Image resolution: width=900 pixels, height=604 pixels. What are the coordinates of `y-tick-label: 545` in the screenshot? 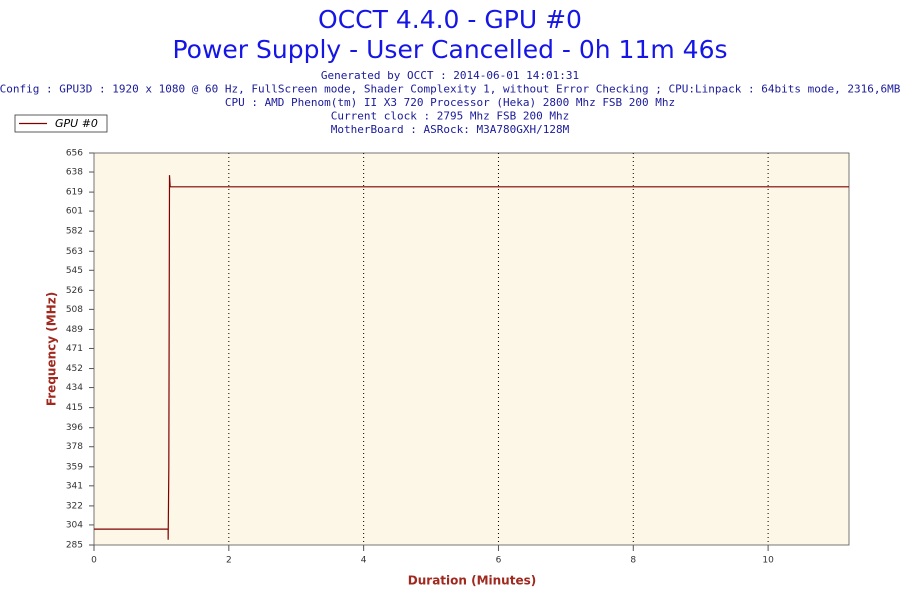 It's located at (74, 271).